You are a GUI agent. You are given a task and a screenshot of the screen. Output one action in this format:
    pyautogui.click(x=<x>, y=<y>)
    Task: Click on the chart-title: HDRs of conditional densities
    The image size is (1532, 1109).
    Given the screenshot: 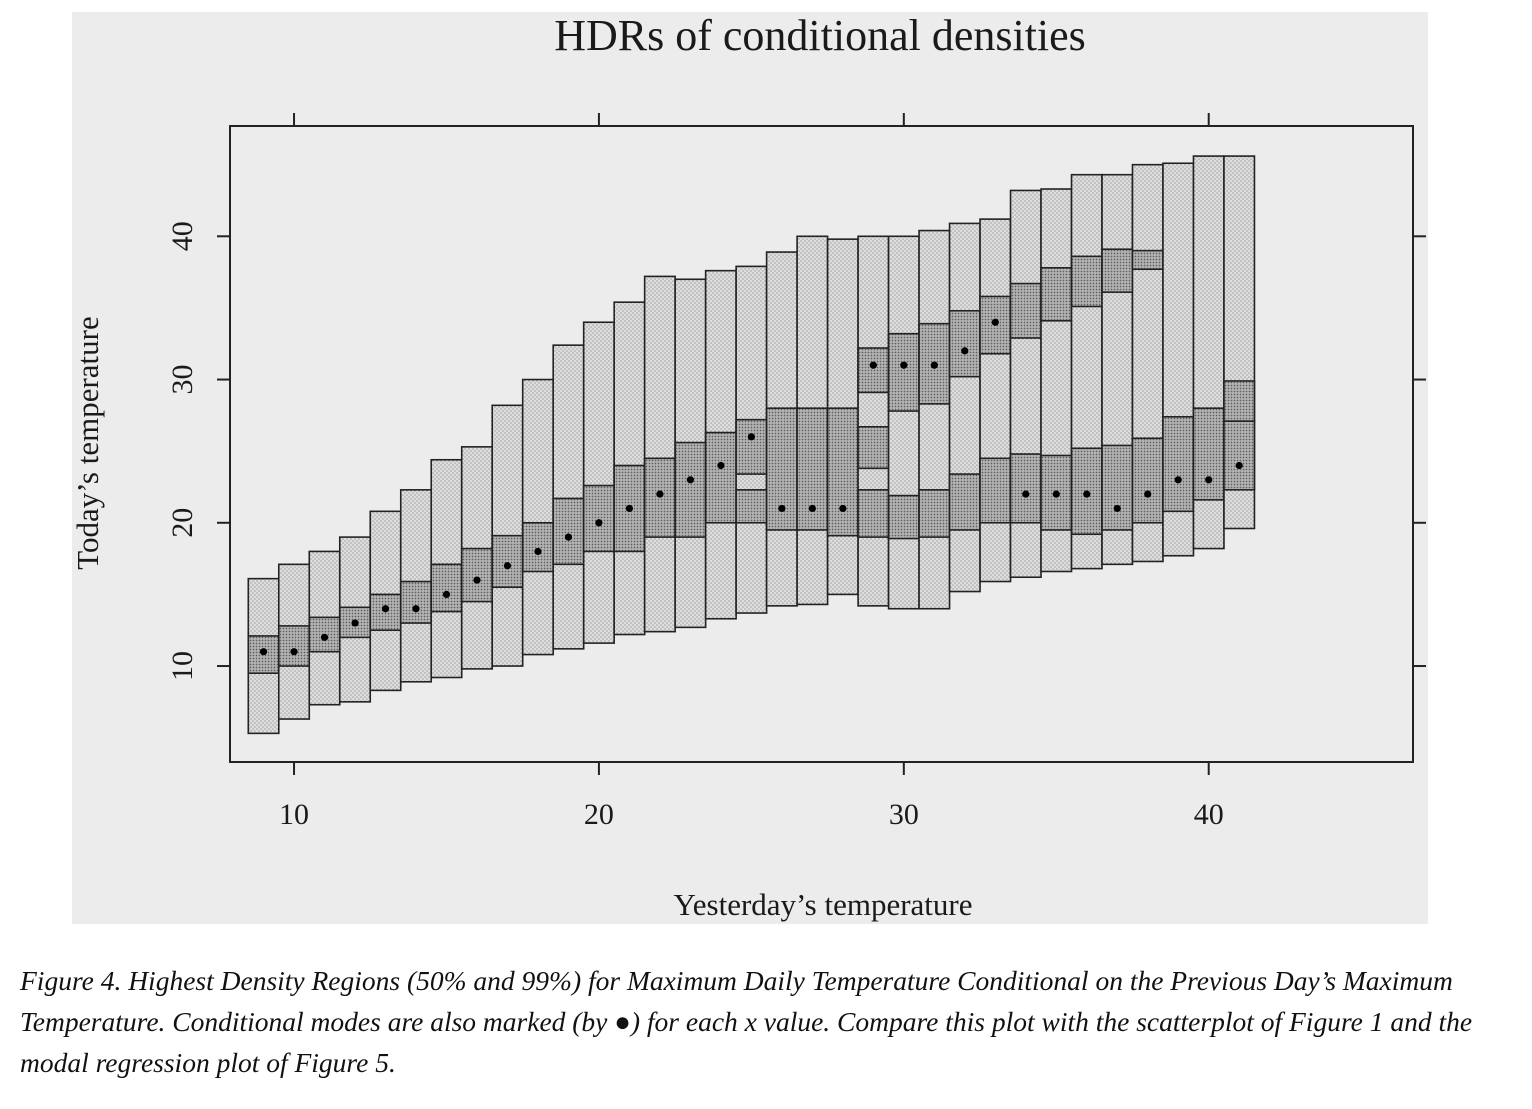 What is the action you would take?
    pyautogui.click(x=820, y=35)
    